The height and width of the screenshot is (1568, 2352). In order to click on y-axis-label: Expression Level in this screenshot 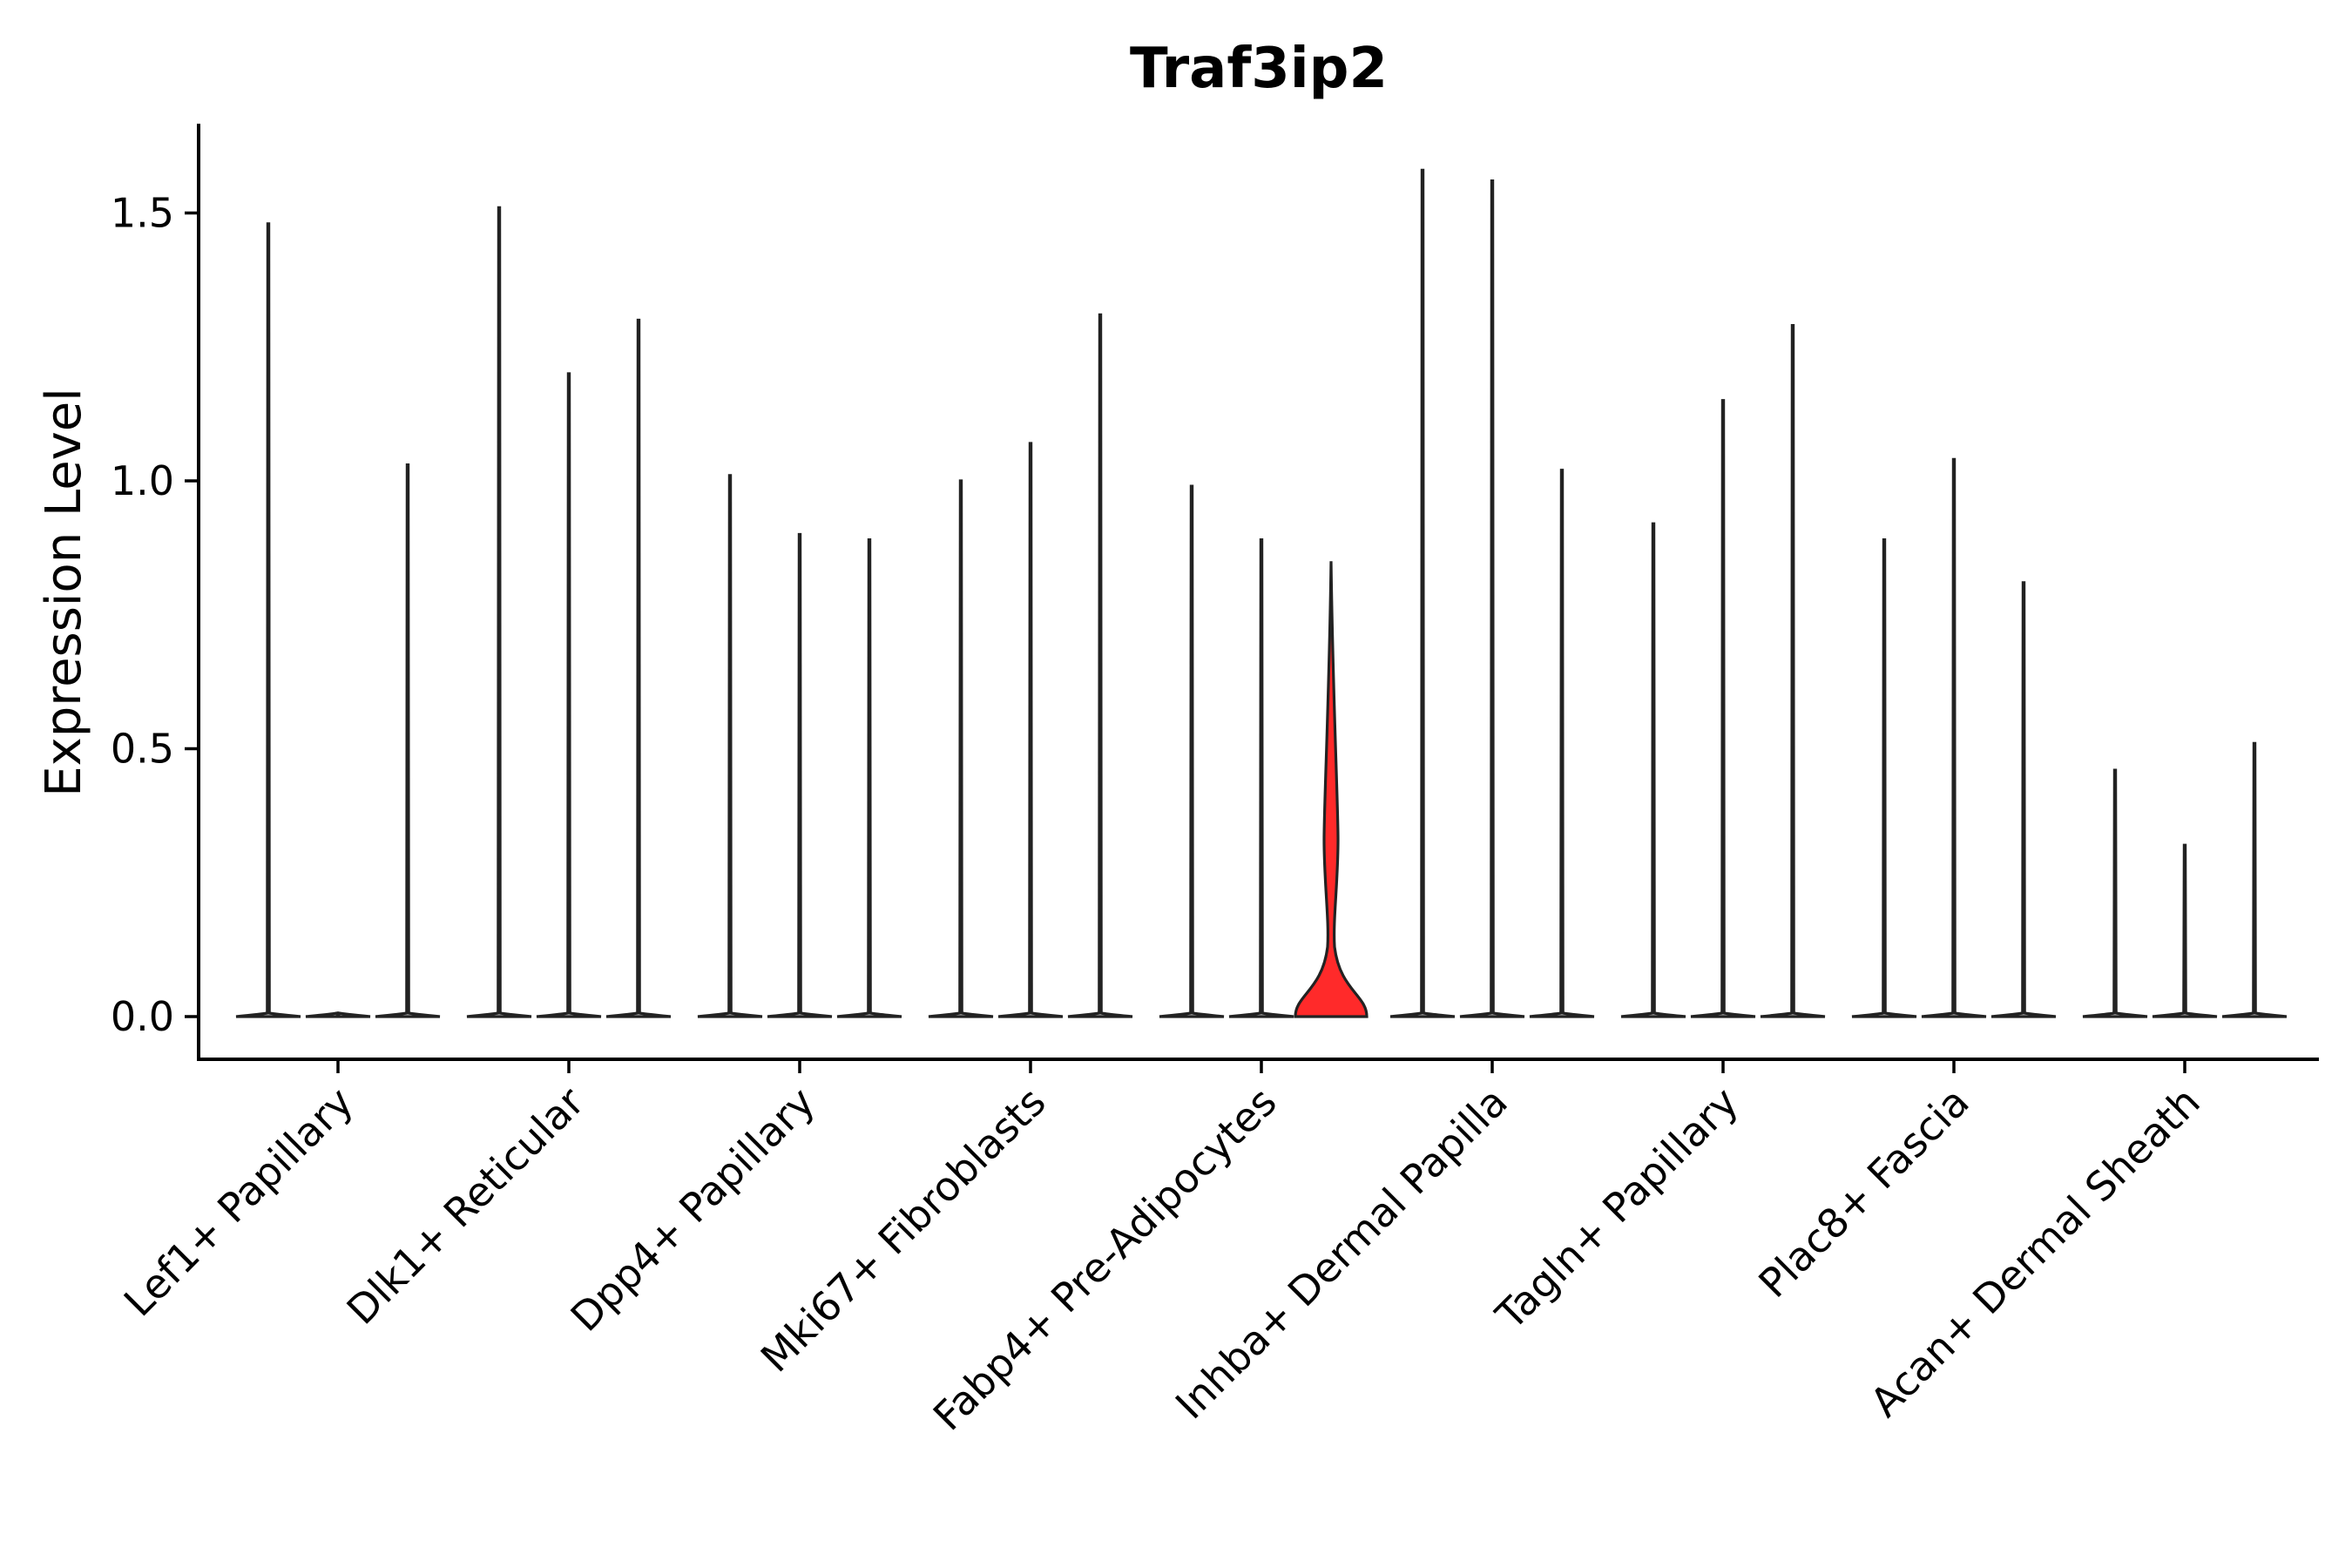, I will do `click(64, 592)`.